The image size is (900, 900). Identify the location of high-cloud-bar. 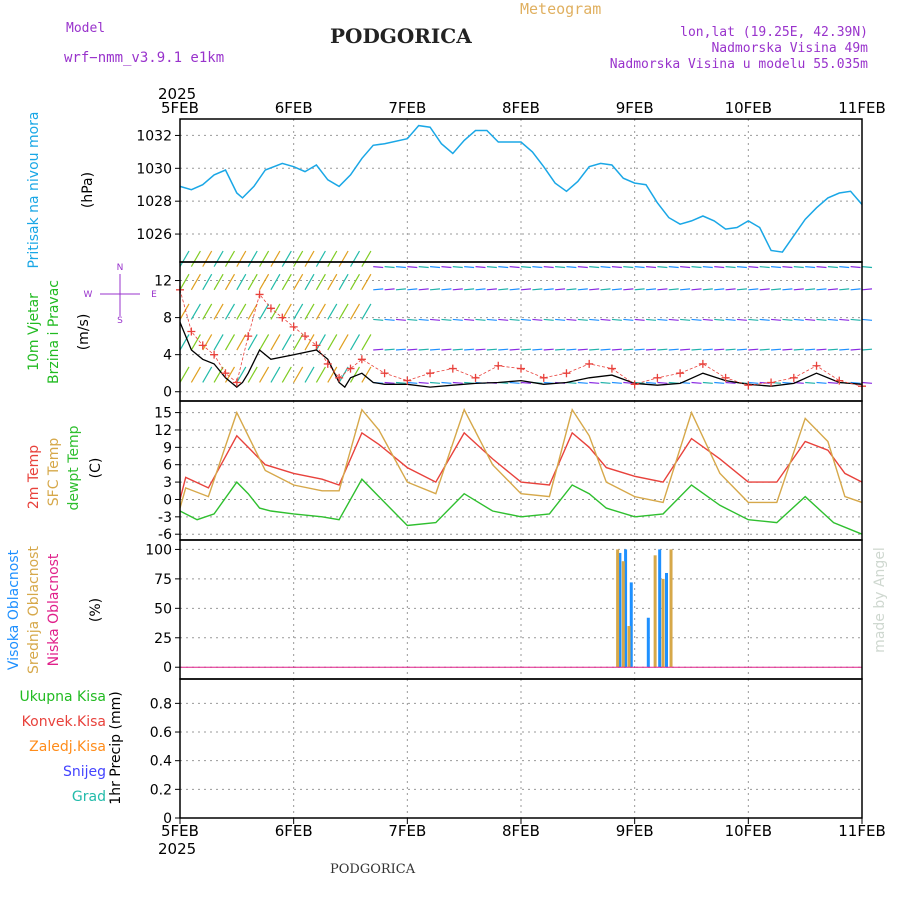
(660, 608).